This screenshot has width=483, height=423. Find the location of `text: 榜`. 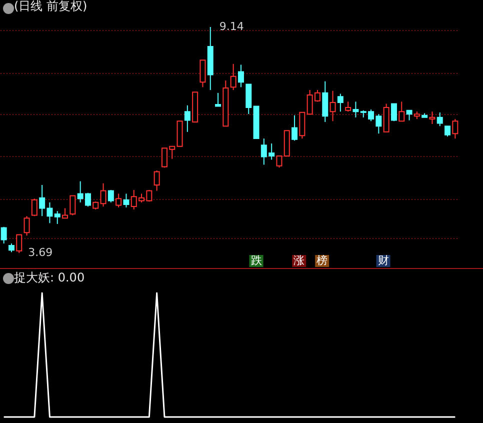

text: 榜 is located at coordinates (322, 260).